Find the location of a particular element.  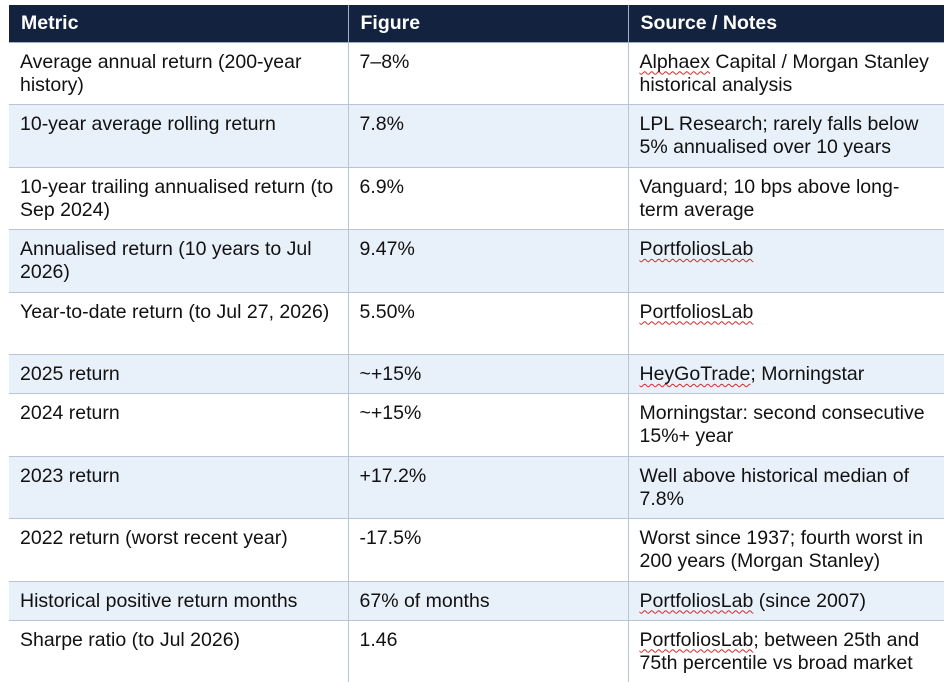

metric-cell: 2024 return is located at coordinates (179, 425).